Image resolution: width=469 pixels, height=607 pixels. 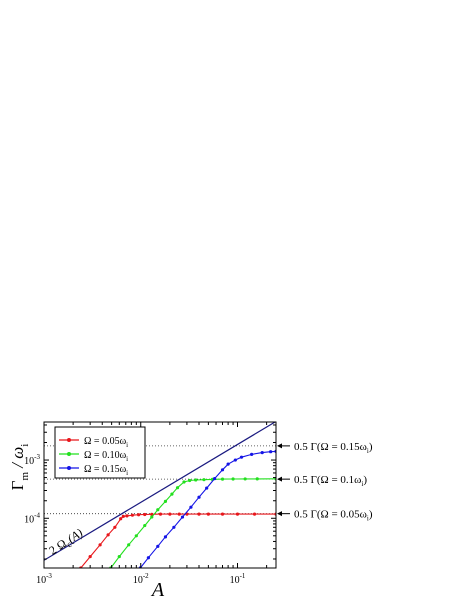 What do you see at coordinates (238, 579) in the screenshot?
I see `x-tick-label: 10⁻¹` at bounding box center [238, 579].